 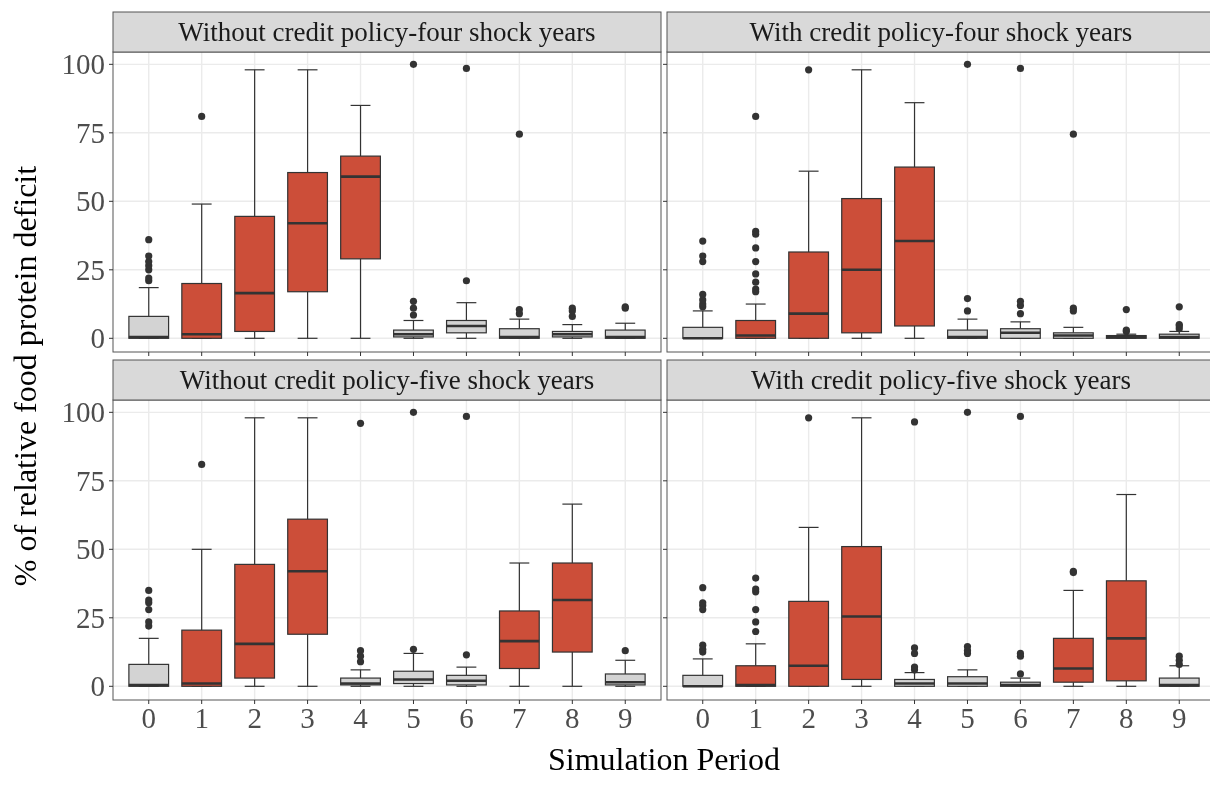 I want to click on y-axis-title: % of relative food protein deficit, so click(x=25, y=376).